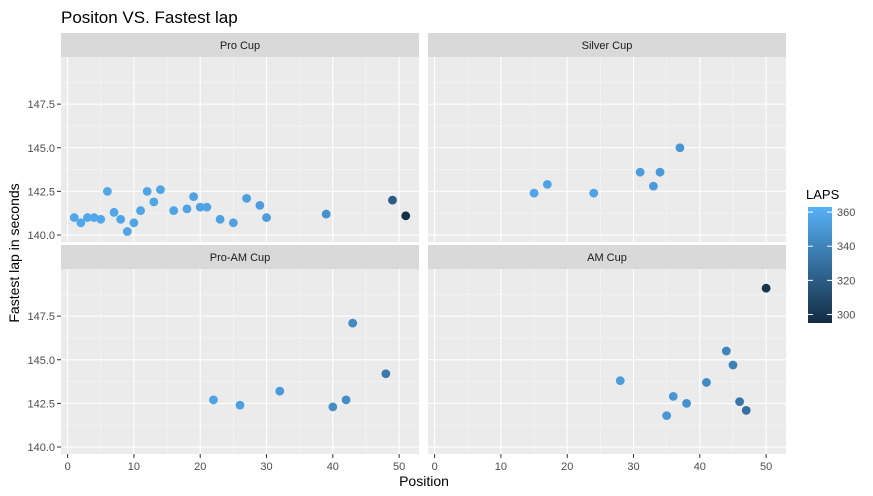 The height and width of the screenshot is (496, 873). Describe the element at coordinates (846, 247) in the screenshot. I see `legend-tick-label: 340` at that location.